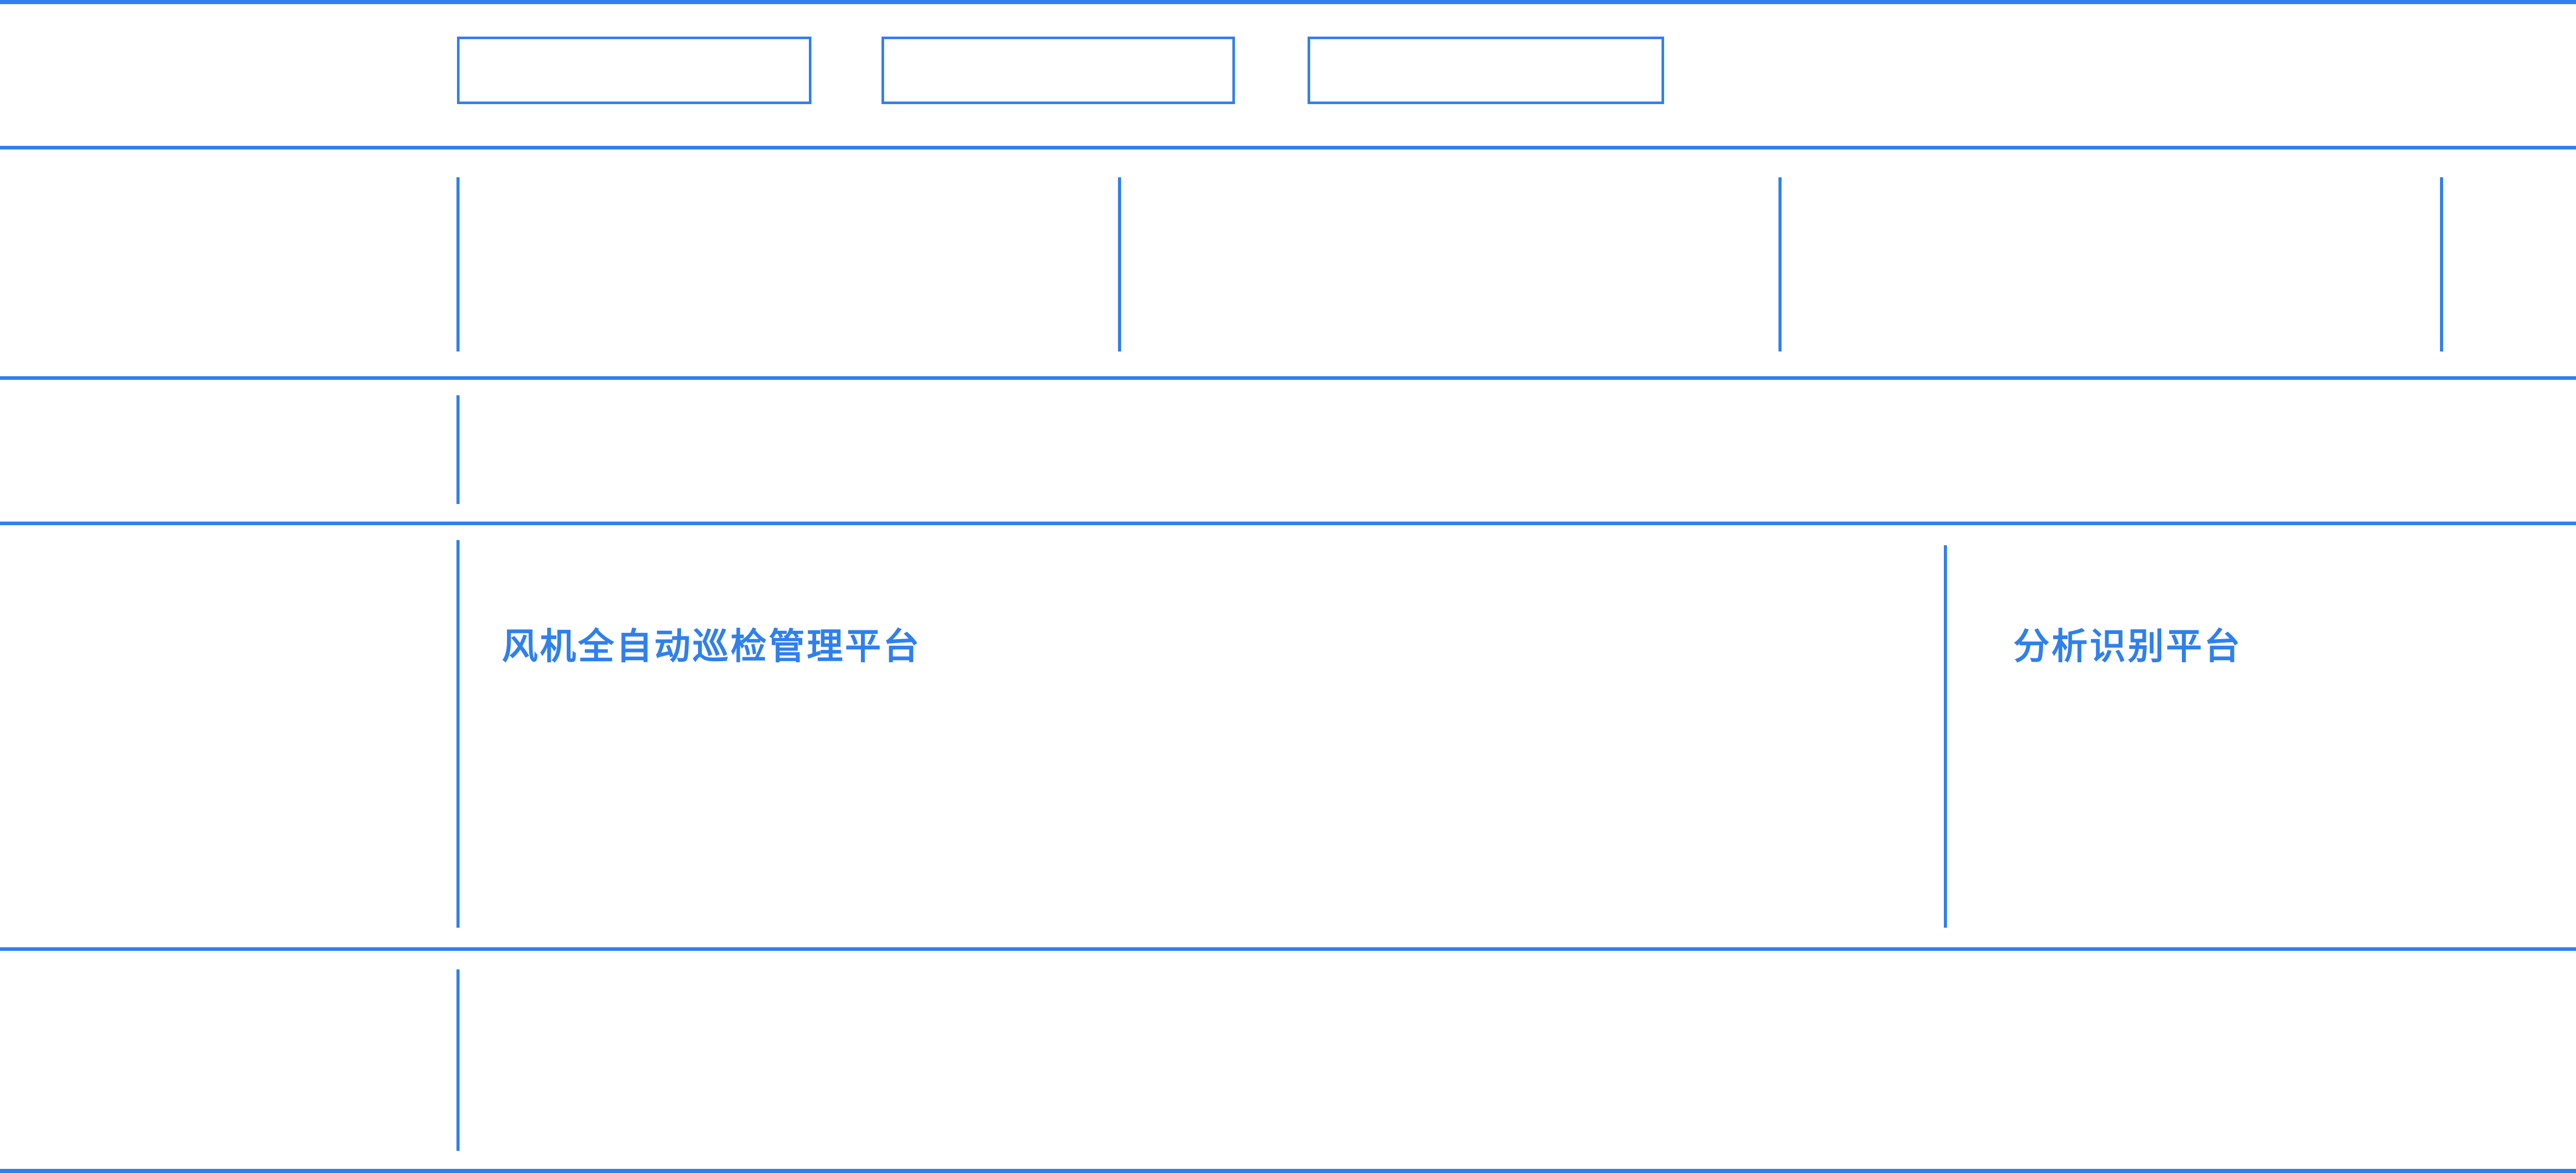  Describe the element at coordinates (711, 646) in the screenshot. I see `inspection-platform-title: 风机全自动巡检管理平台` at that location.